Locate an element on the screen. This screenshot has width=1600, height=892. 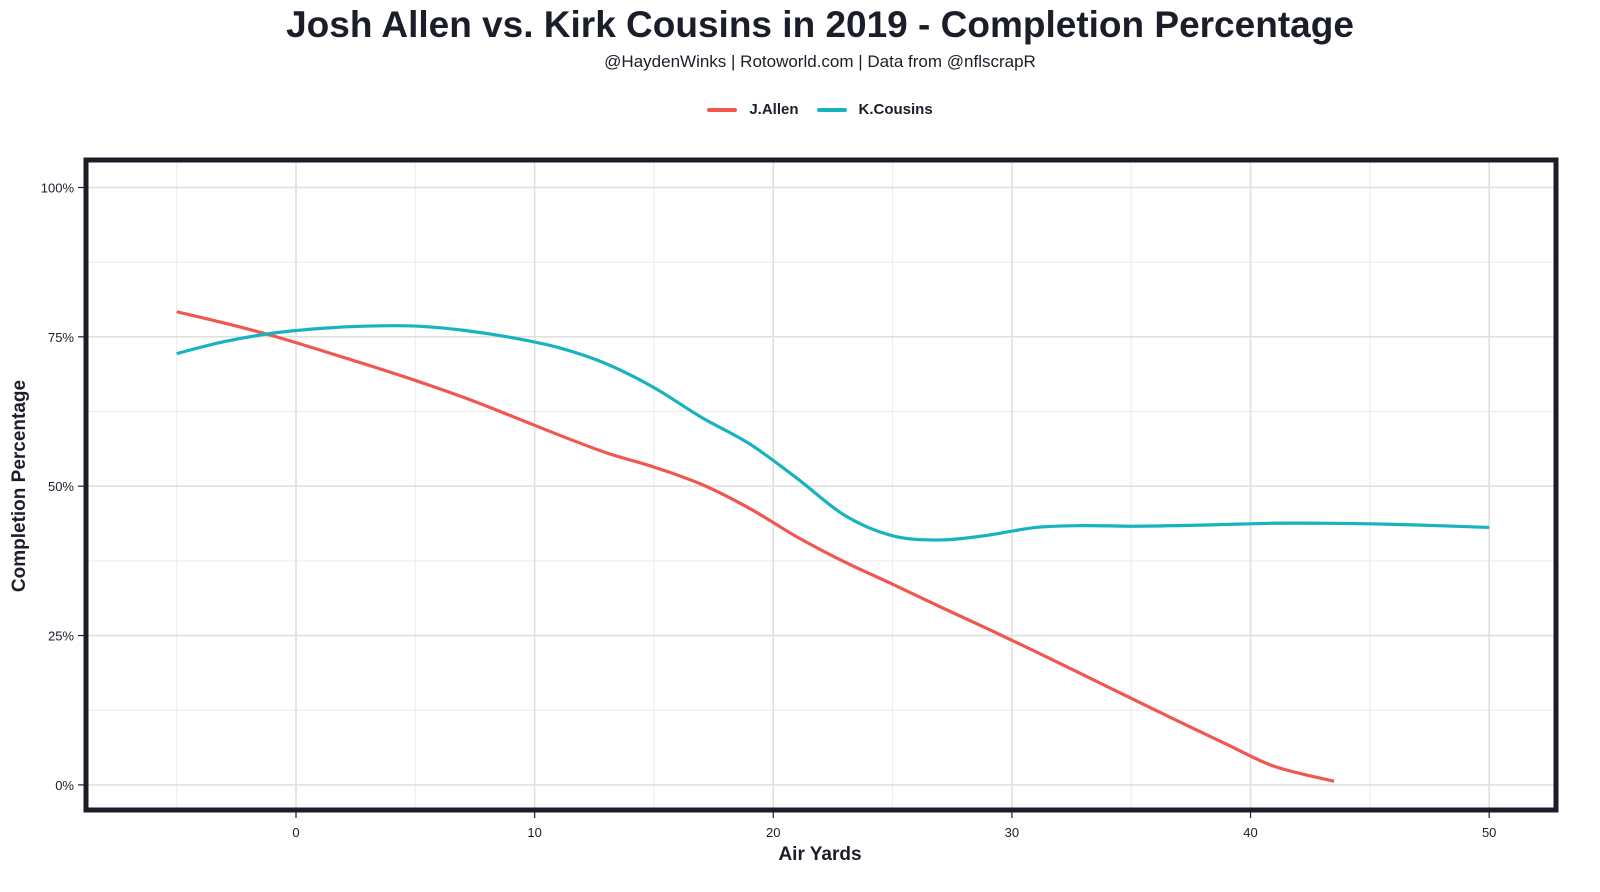
legend-label-k-cousins: K.Cousins is located at coordinates (895, 109).